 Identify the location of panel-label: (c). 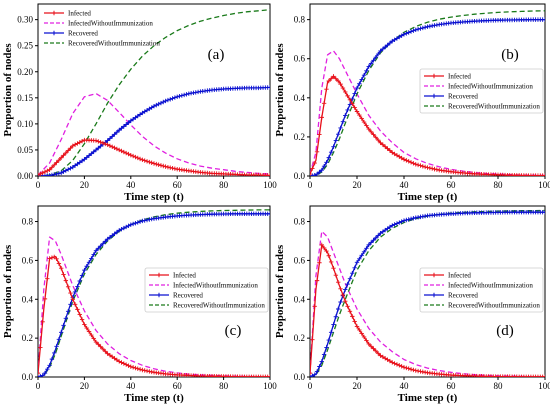
(233, 331).